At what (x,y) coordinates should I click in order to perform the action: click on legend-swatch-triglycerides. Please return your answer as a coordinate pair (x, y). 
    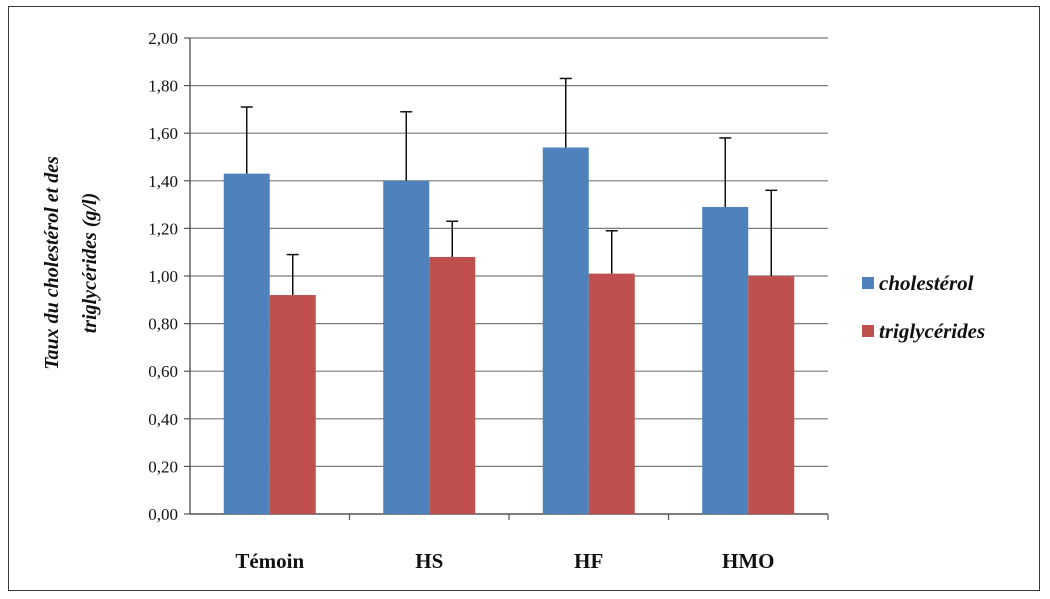
    Looking at the image, I should click on (868, 331).